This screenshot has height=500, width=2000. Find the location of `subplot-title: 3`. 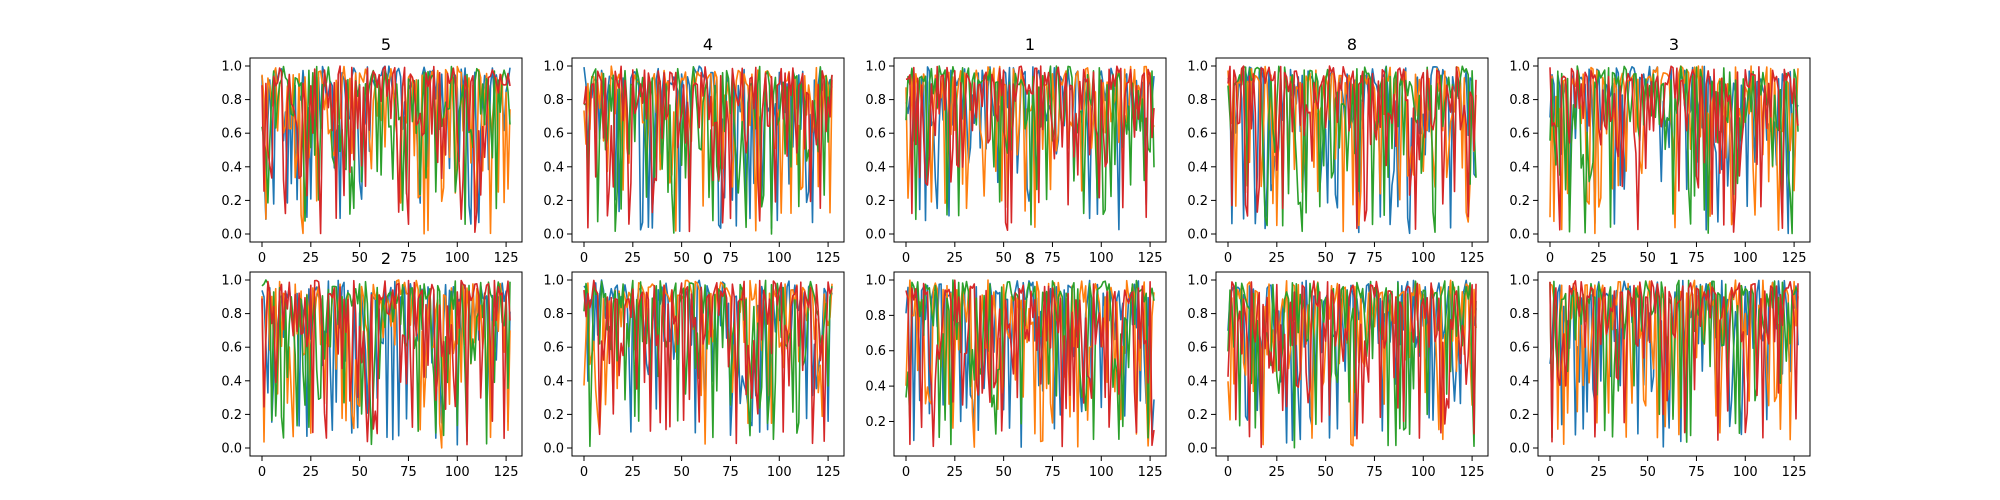

subplot-title: 3 is located at coordinates (1674, 44).